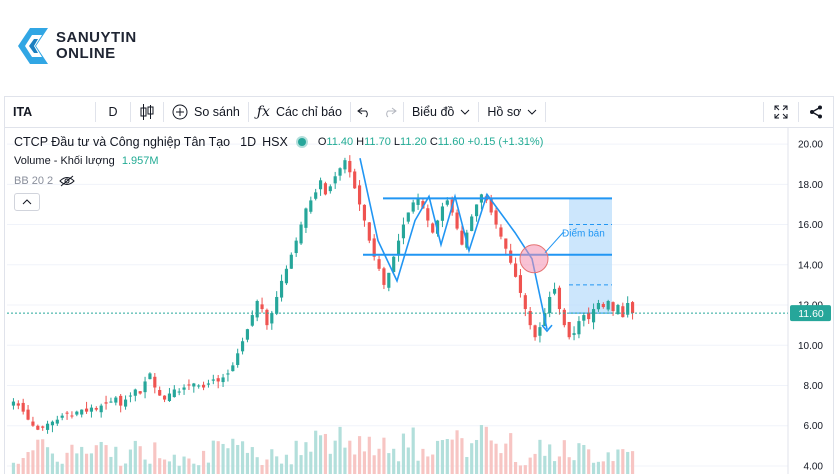 This screenshot has width=840, height=474. I want to click on y-tick-label: 8.00, so click(814, 386).